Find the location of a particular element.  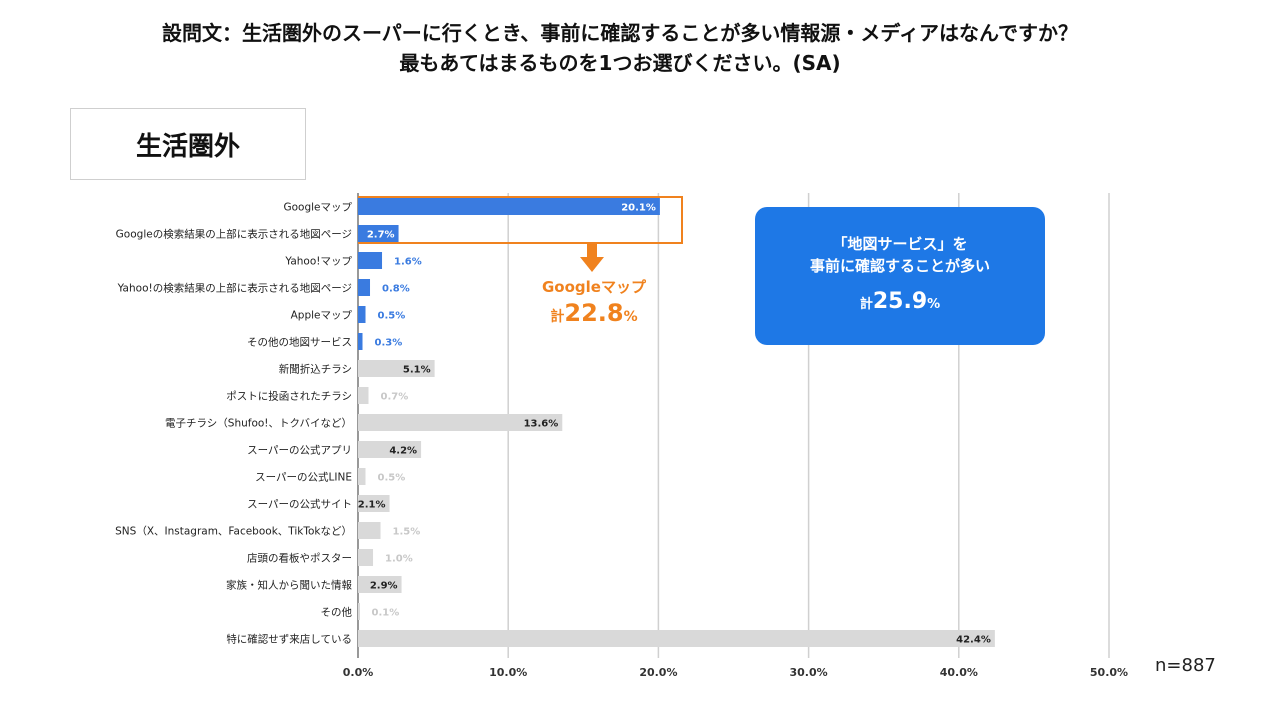

value-label: 42.4% is located at coordinates (973, 640).